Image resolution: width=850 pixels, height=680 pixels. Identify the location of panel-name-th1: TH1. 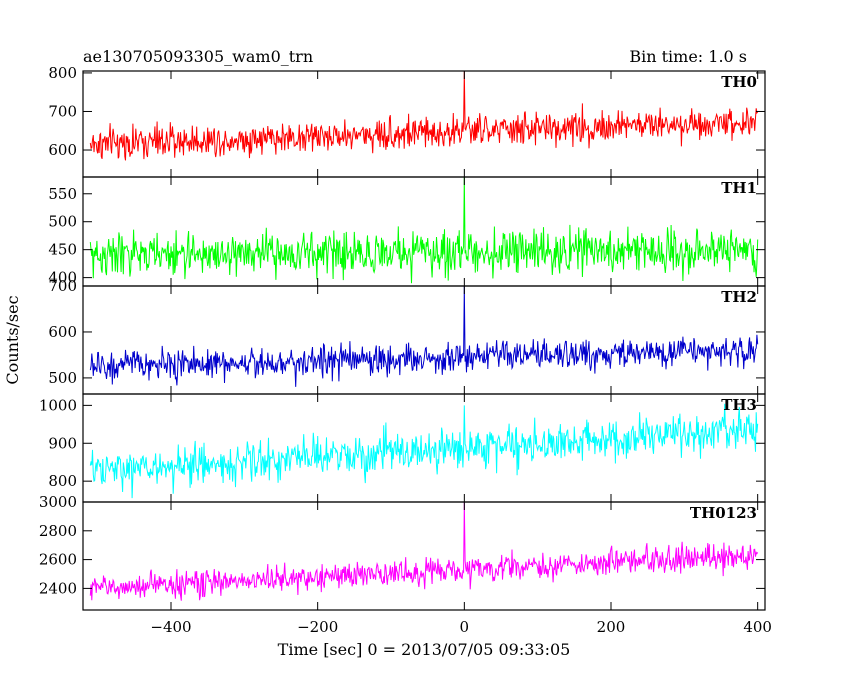
(739, 188).